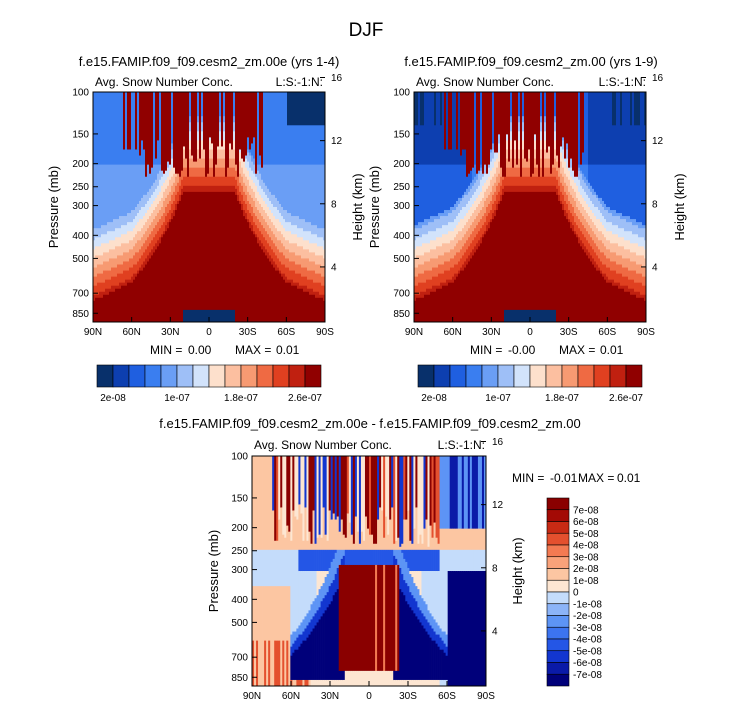 The height and width of the screenshot is (712, 733). Describe the element at coordinates (658, 78) in the screenshot. I see `panel-2-y2tick-label: 16` at that location.